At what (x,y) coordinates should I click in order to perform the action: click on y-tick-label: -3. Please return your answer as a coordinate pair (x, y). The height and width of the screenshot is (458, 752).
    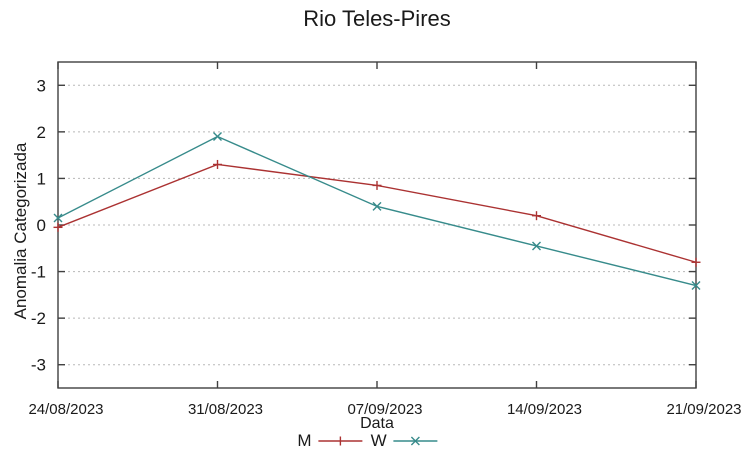
    Looking at the image, I should click on (38, 365).